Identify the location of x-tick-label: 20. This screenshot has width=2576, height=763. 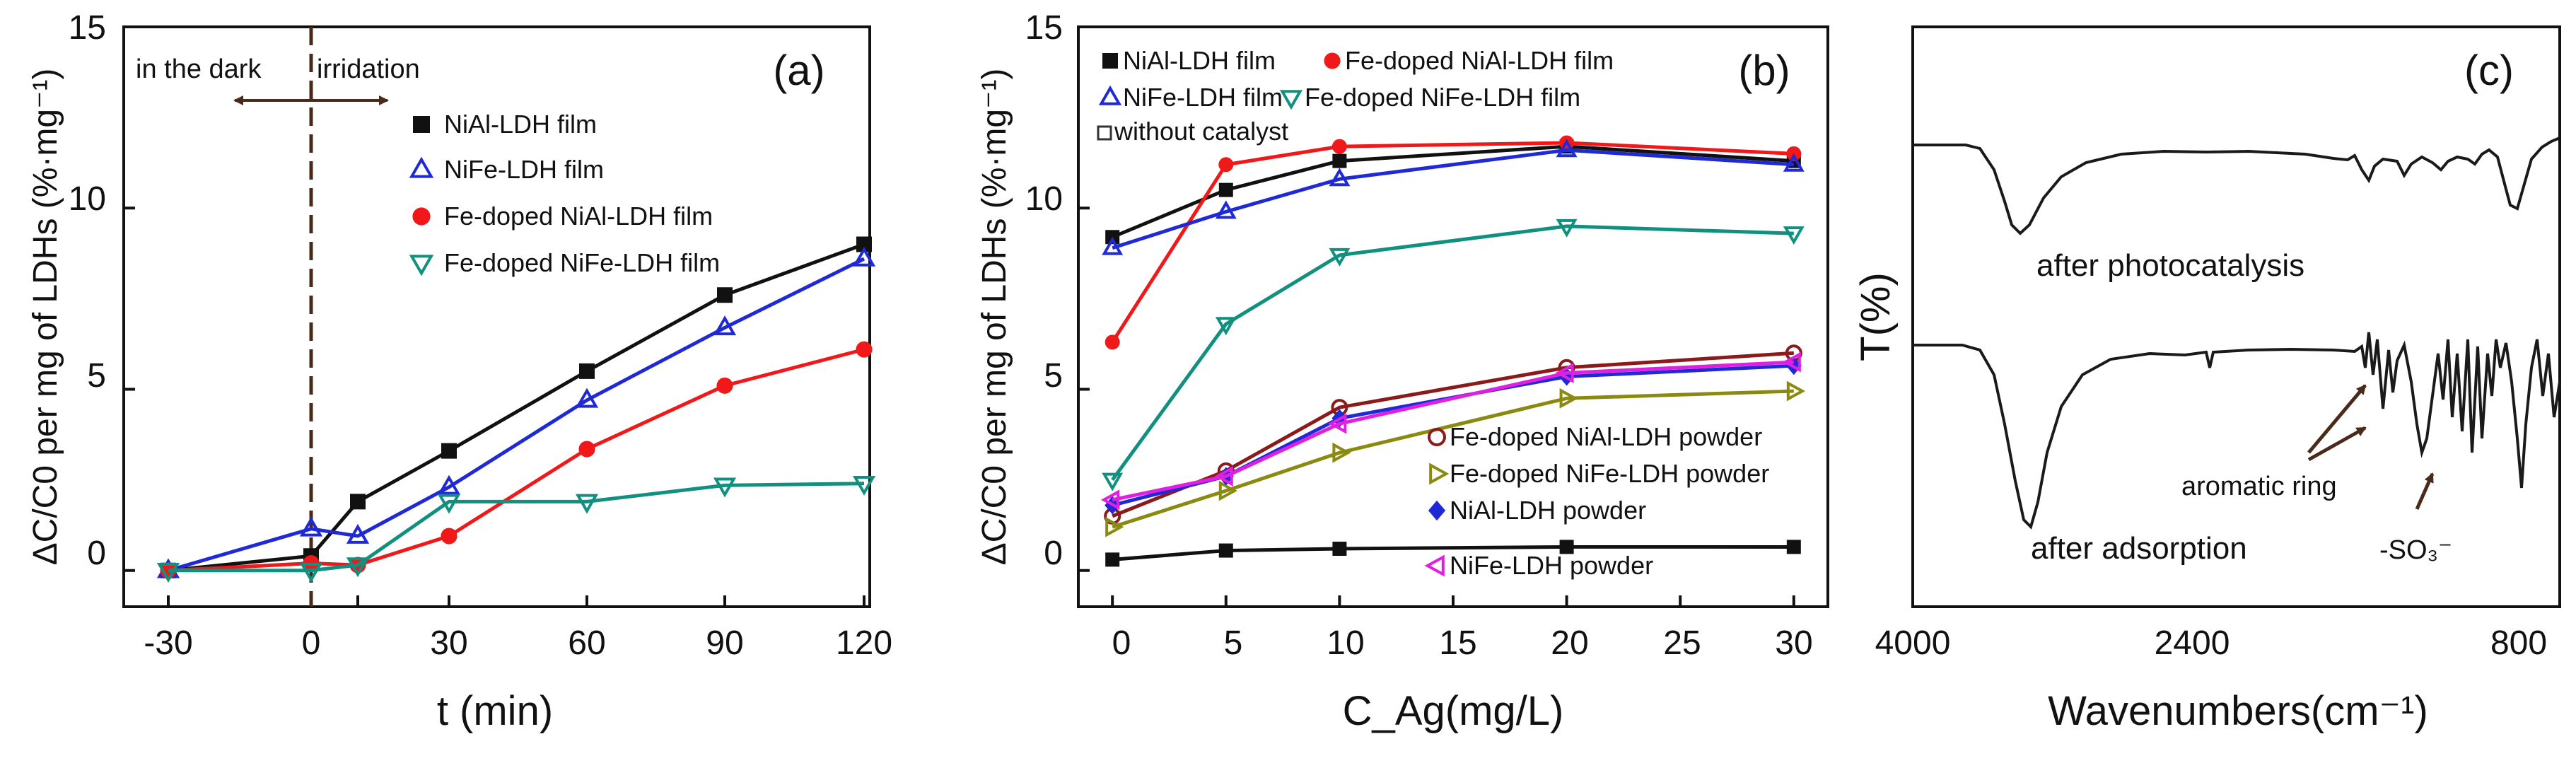
(1569, 643).